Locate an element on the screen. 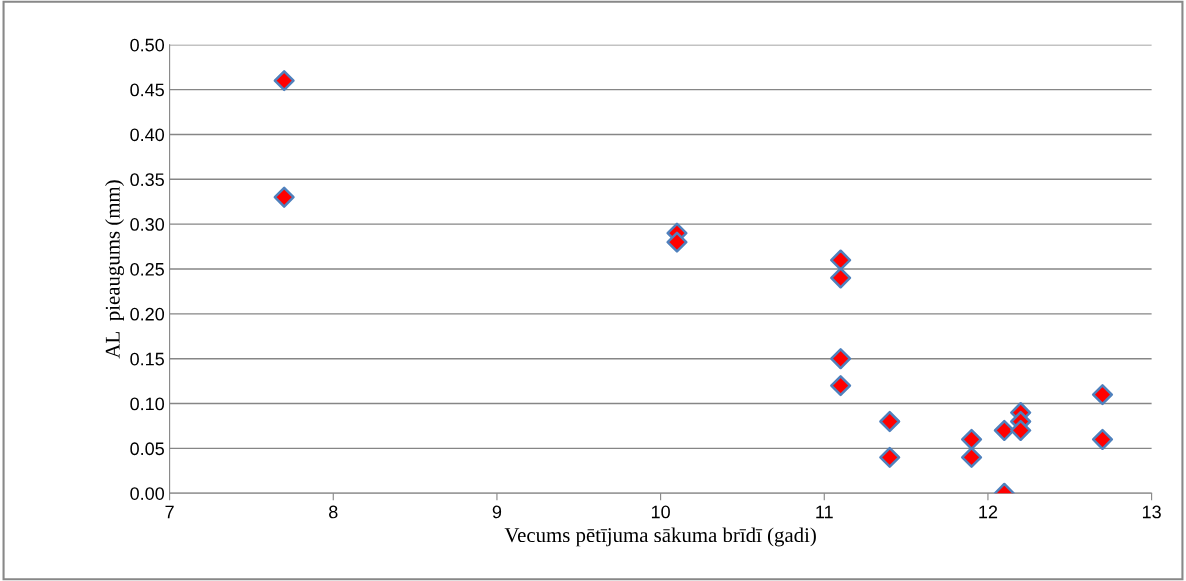  y-tick-label: 0.15 is located at coordinates (147, 359).